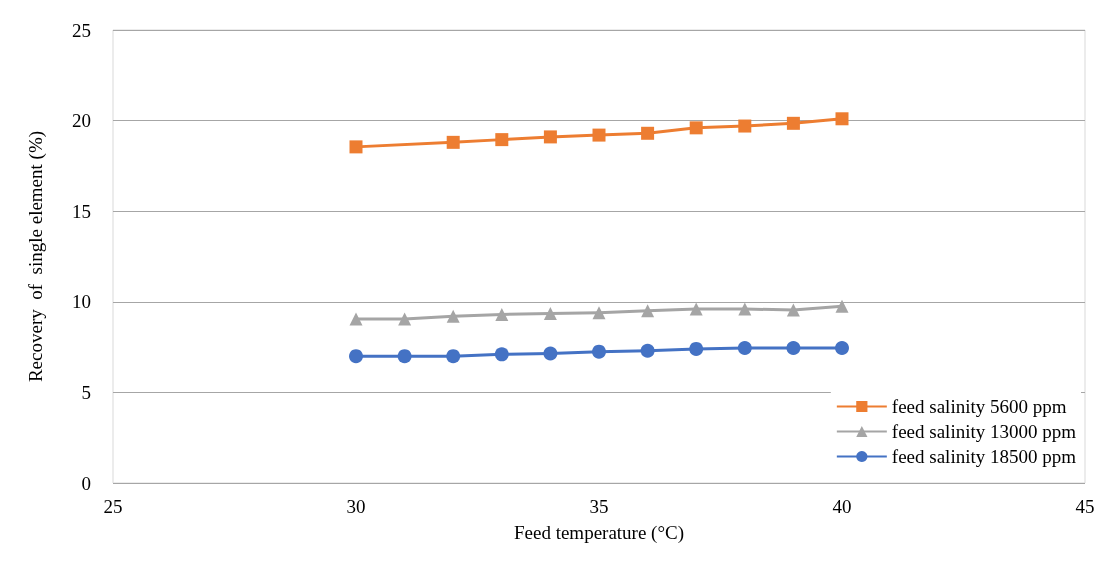 The image size is (1111, 575). Describe the element at coordinates (81, 30) in the screenshot. I see `y-tick-label: 25` at that location.